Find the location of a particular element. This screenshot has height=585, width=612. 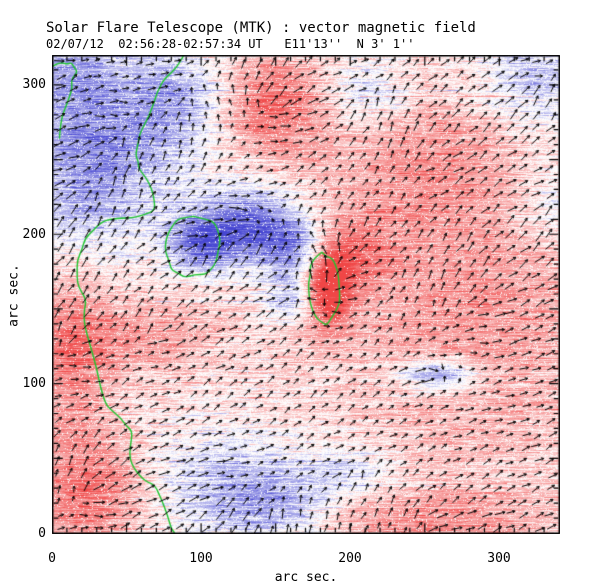

x-tick-label-200: 200 is located at coordinates (350, 558).